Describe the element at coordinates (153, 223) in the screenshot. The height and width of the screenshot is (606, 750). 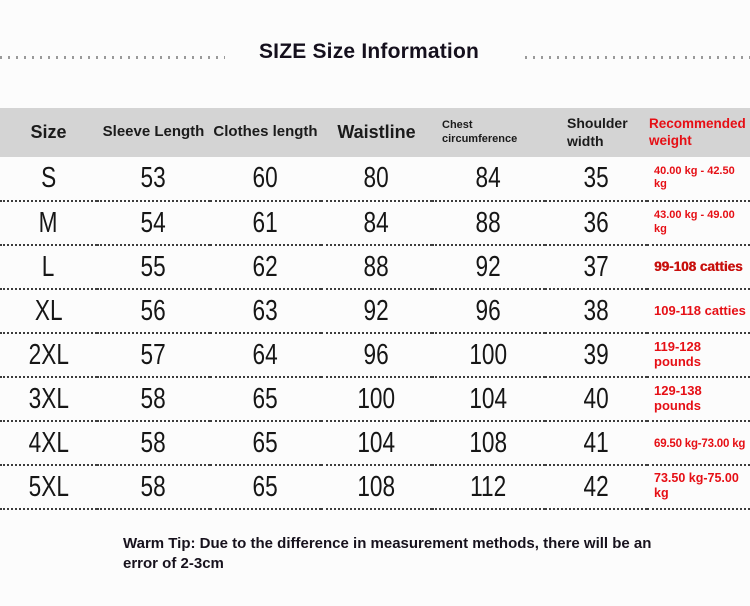
I see `cell-sleeve: 54` at that location.